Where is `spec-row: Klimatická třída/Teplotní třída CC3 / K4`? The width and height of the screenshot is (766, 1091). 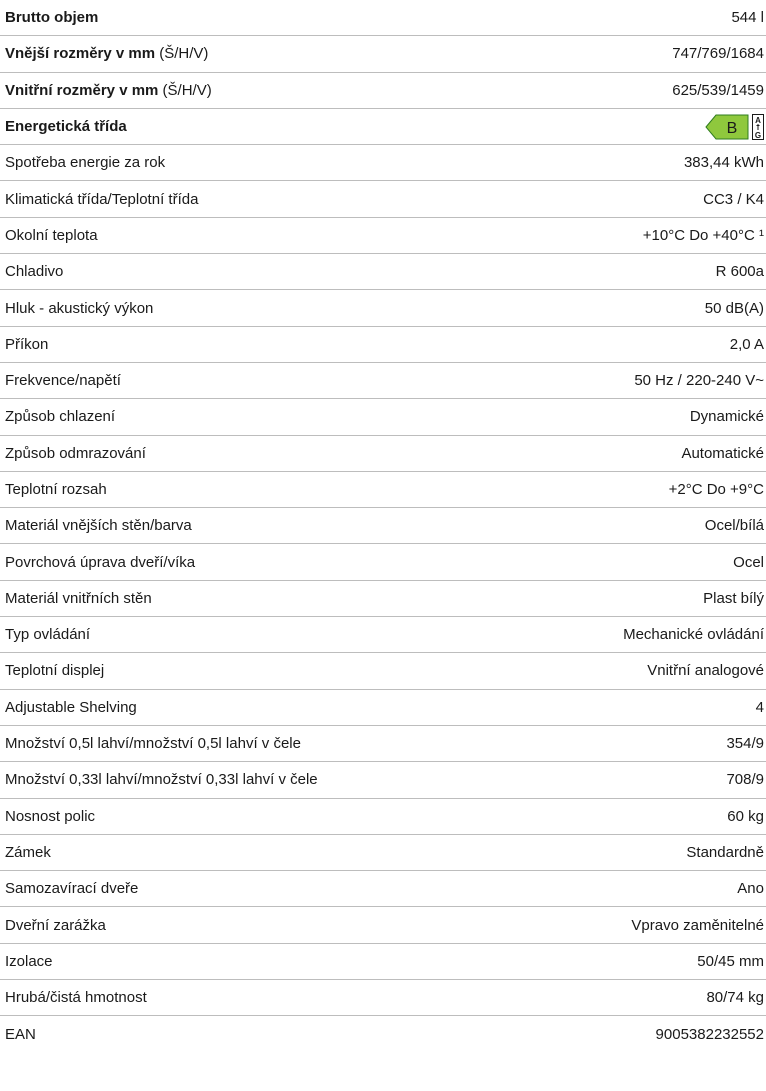 spec-row: Klimatická třída/Teplotní třída CC3 / K4 is located at coordinates (383, 199).